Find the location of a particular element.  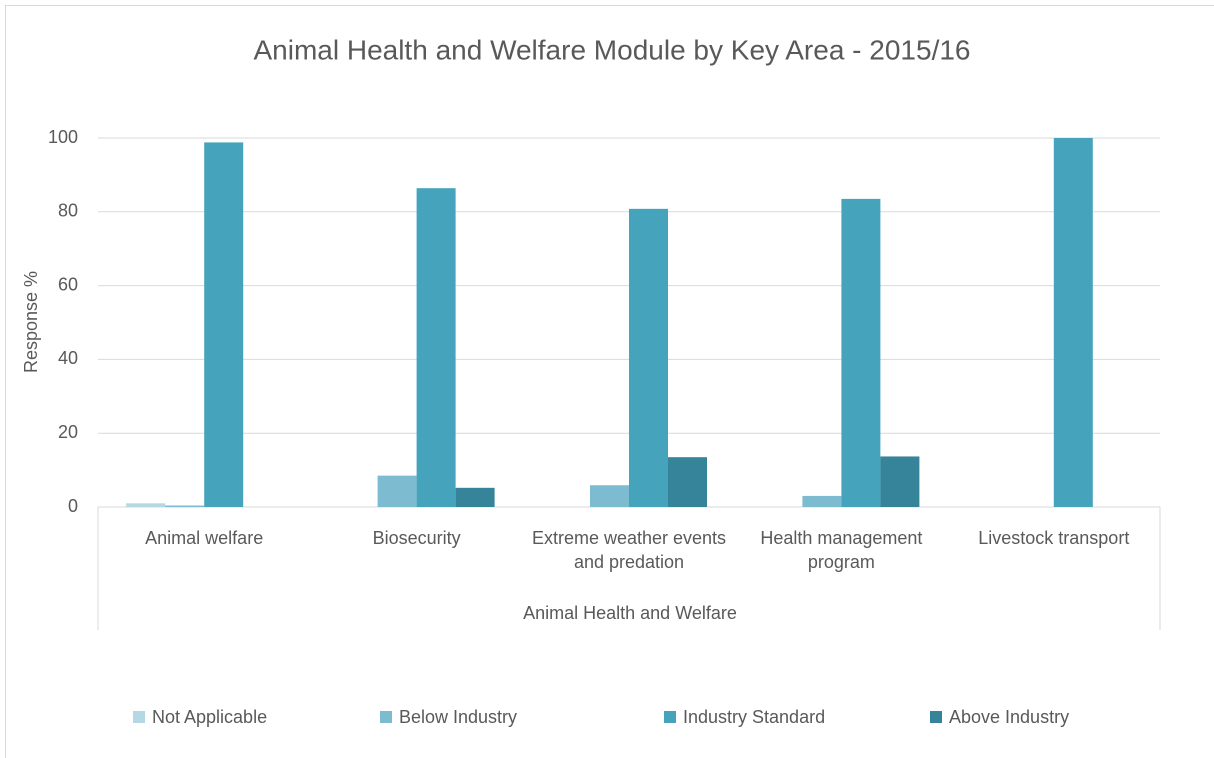

group-label: Animal Health and Welfare is located at coordinates (630, 613).